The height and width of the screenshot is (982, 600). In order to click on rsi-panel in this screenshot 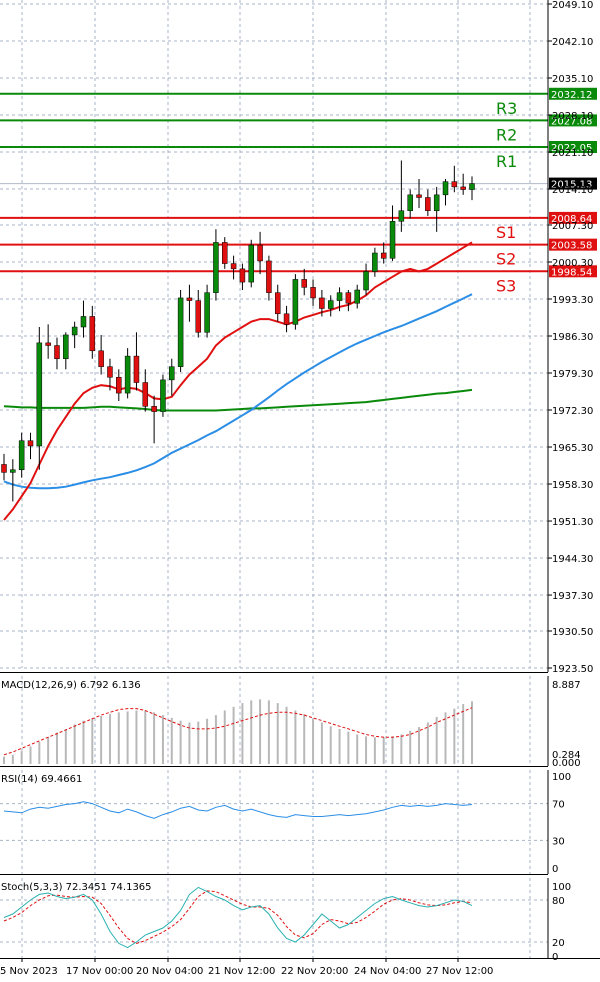, I will do `click(238, 810)`.